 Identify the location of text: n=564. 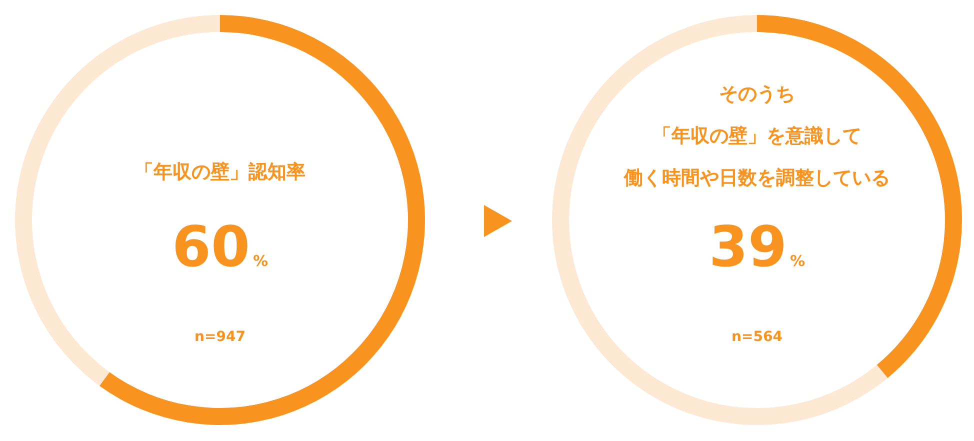
(757, 337).